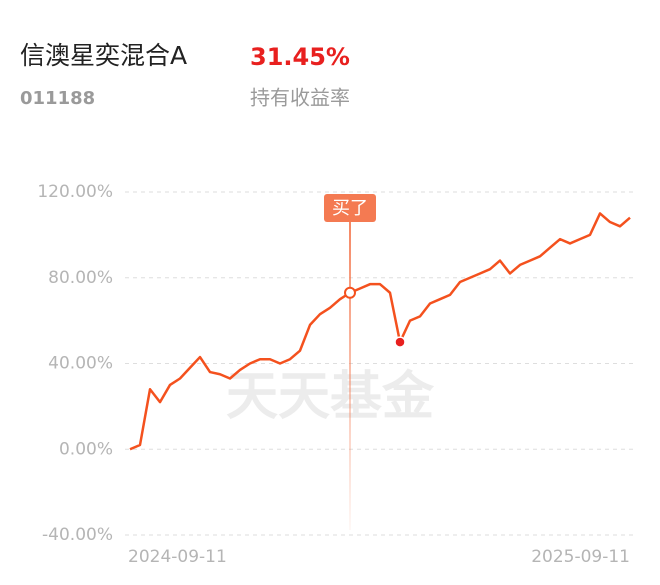 This screenshot has width=660, height=585. Describe the element at coordinates (86, 449) in the screenshot. I see `y-tick-label: 0.00%` at that location.